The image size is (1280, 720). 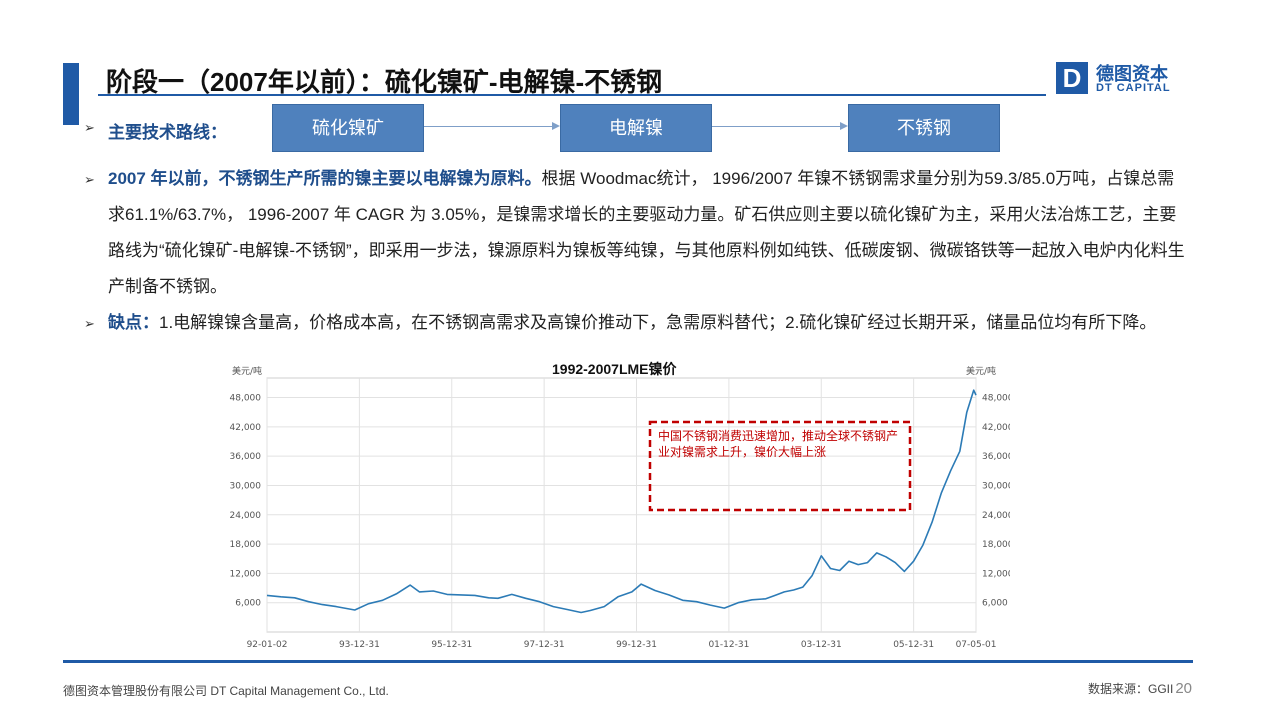 I want to click on logo-mark: D, so click(x=1072, y=78).